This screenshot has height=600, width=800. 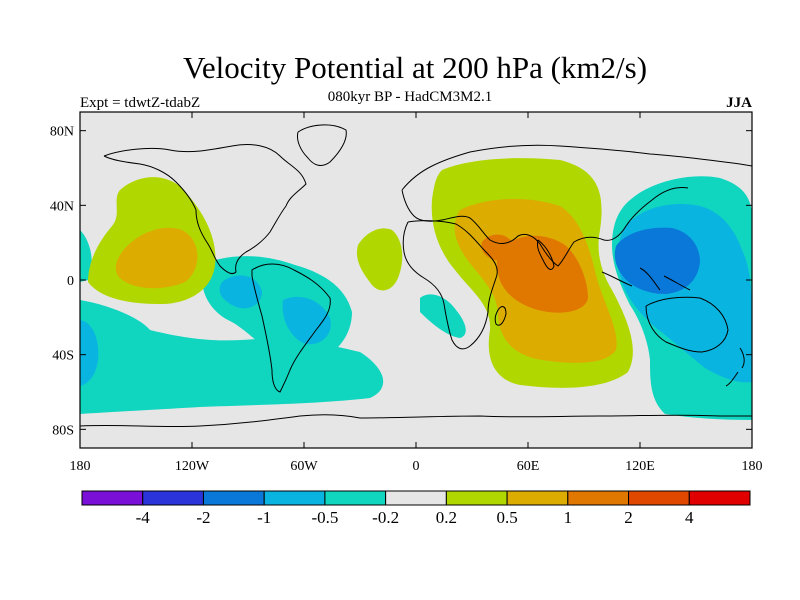 I want to click on season-label: JJA, so click(x=739, y=103).